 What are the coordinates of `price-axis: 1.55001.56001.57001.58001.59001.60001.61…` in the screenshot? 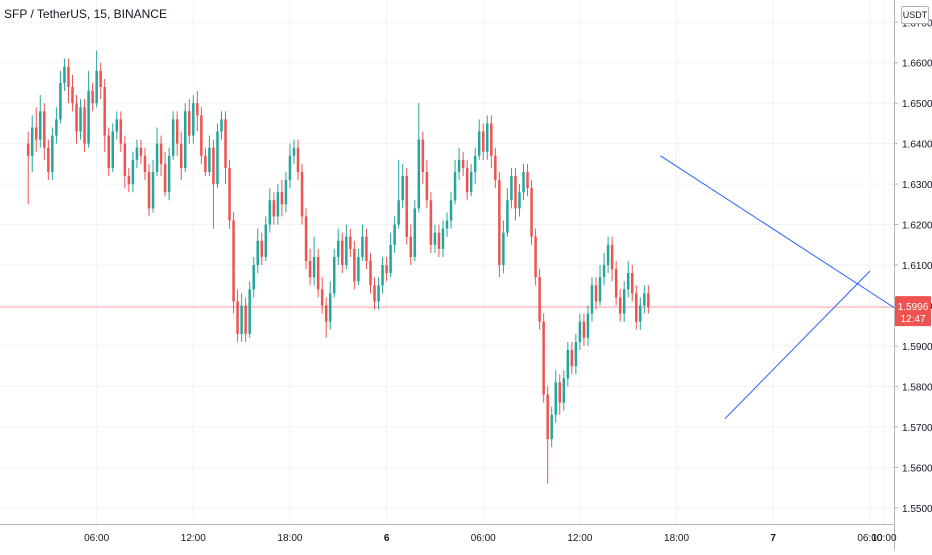 It's located at (913, 266).